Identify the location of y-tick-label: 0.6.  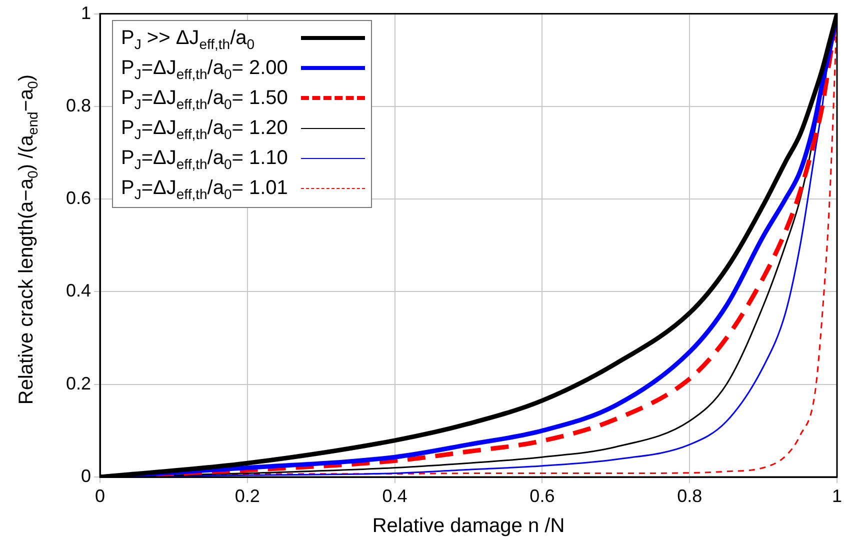
(78, 198).